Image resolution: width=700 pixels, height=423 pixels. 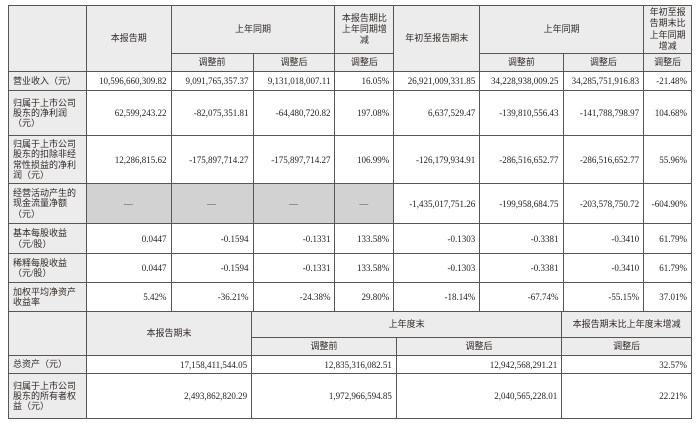 What do you see at coordinates (603, 297) in the screenshot?
I see `value-cell: -55.15%` at bounding box center [603, 297].